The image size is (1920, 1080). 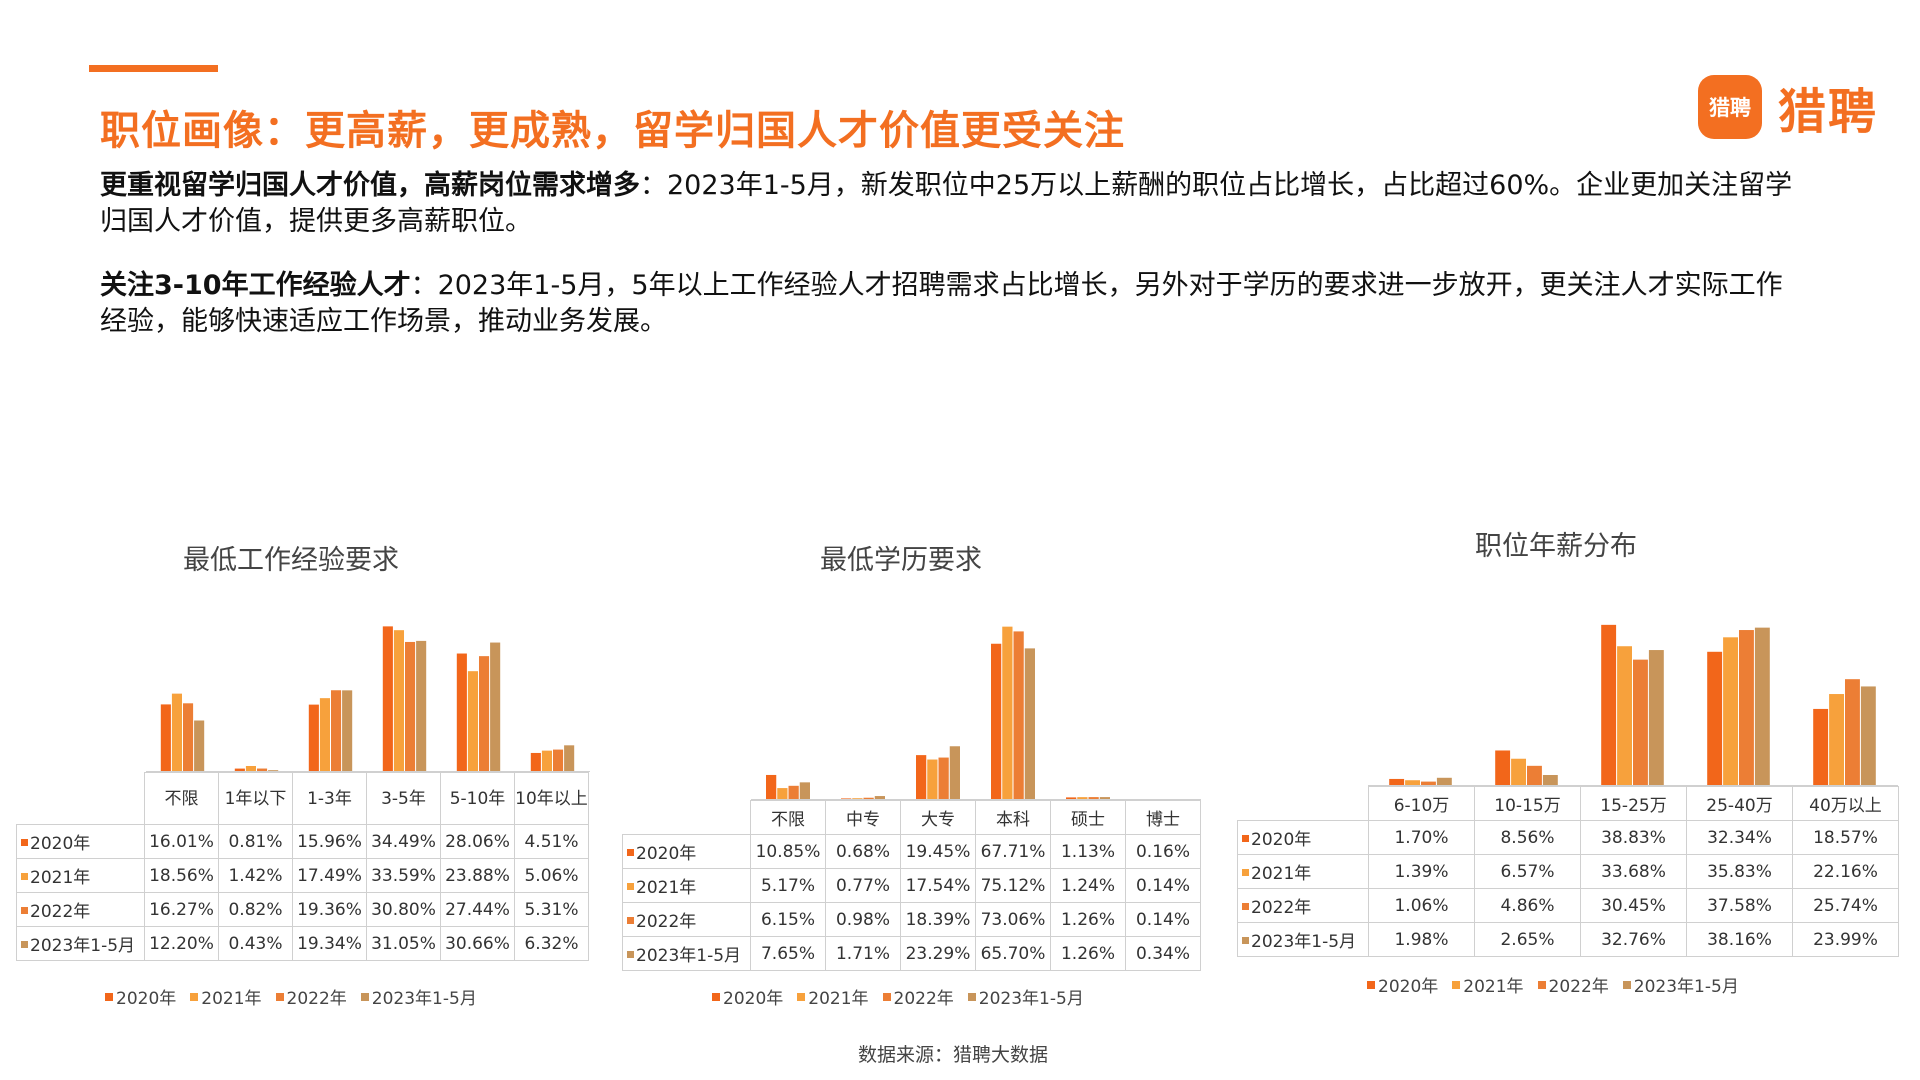 What do you see at coordinates (403, 909) in the screenshot?
I see `data-label: 30.80%` at bounding box center [403, 909].